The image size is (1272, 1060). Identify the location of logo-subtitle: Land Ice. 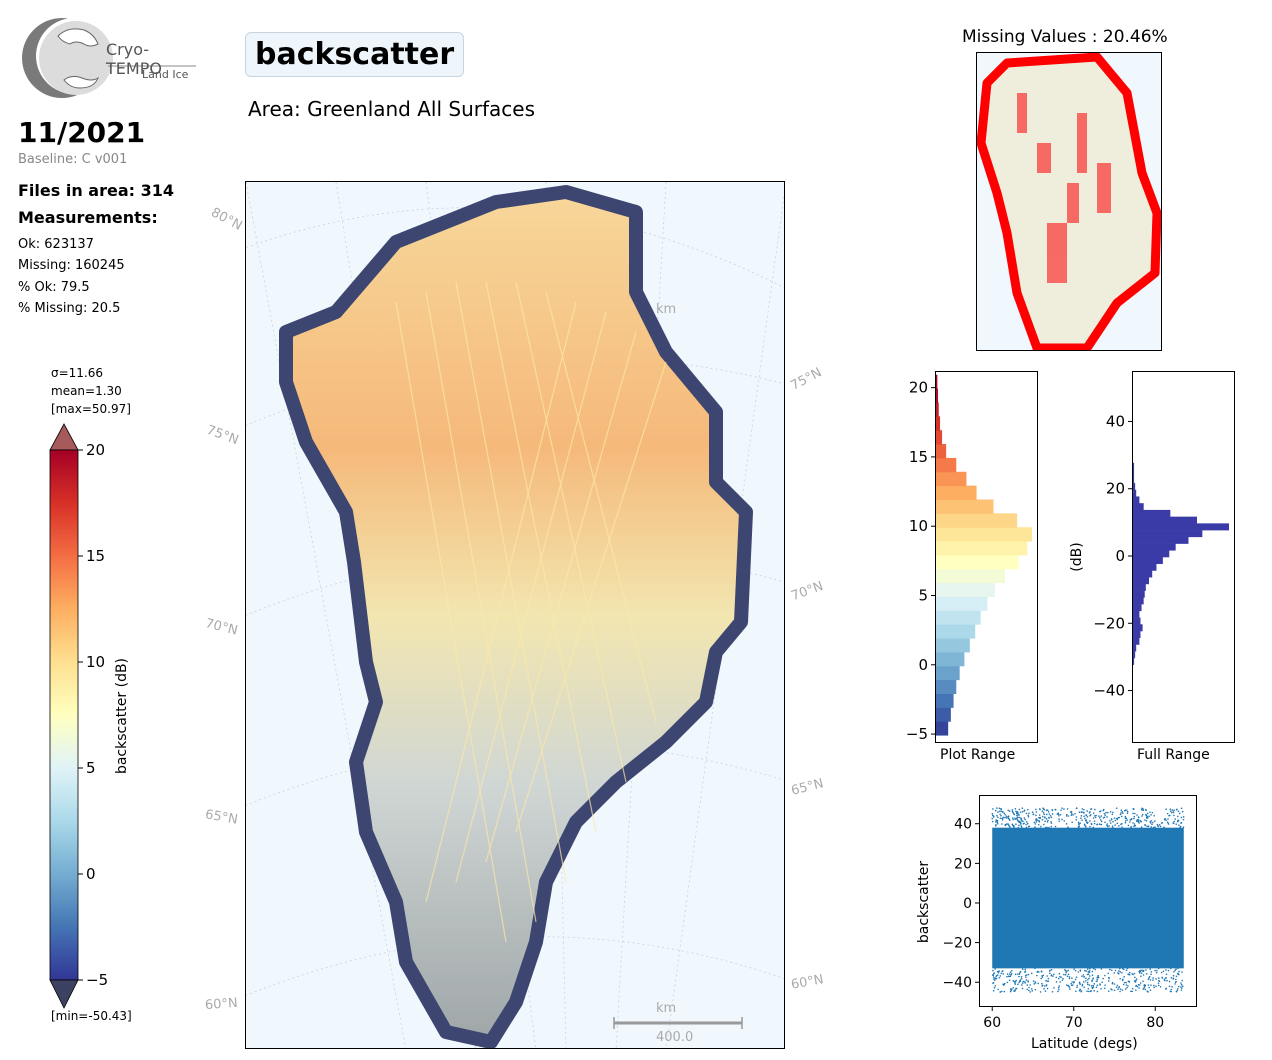
(165, 74).